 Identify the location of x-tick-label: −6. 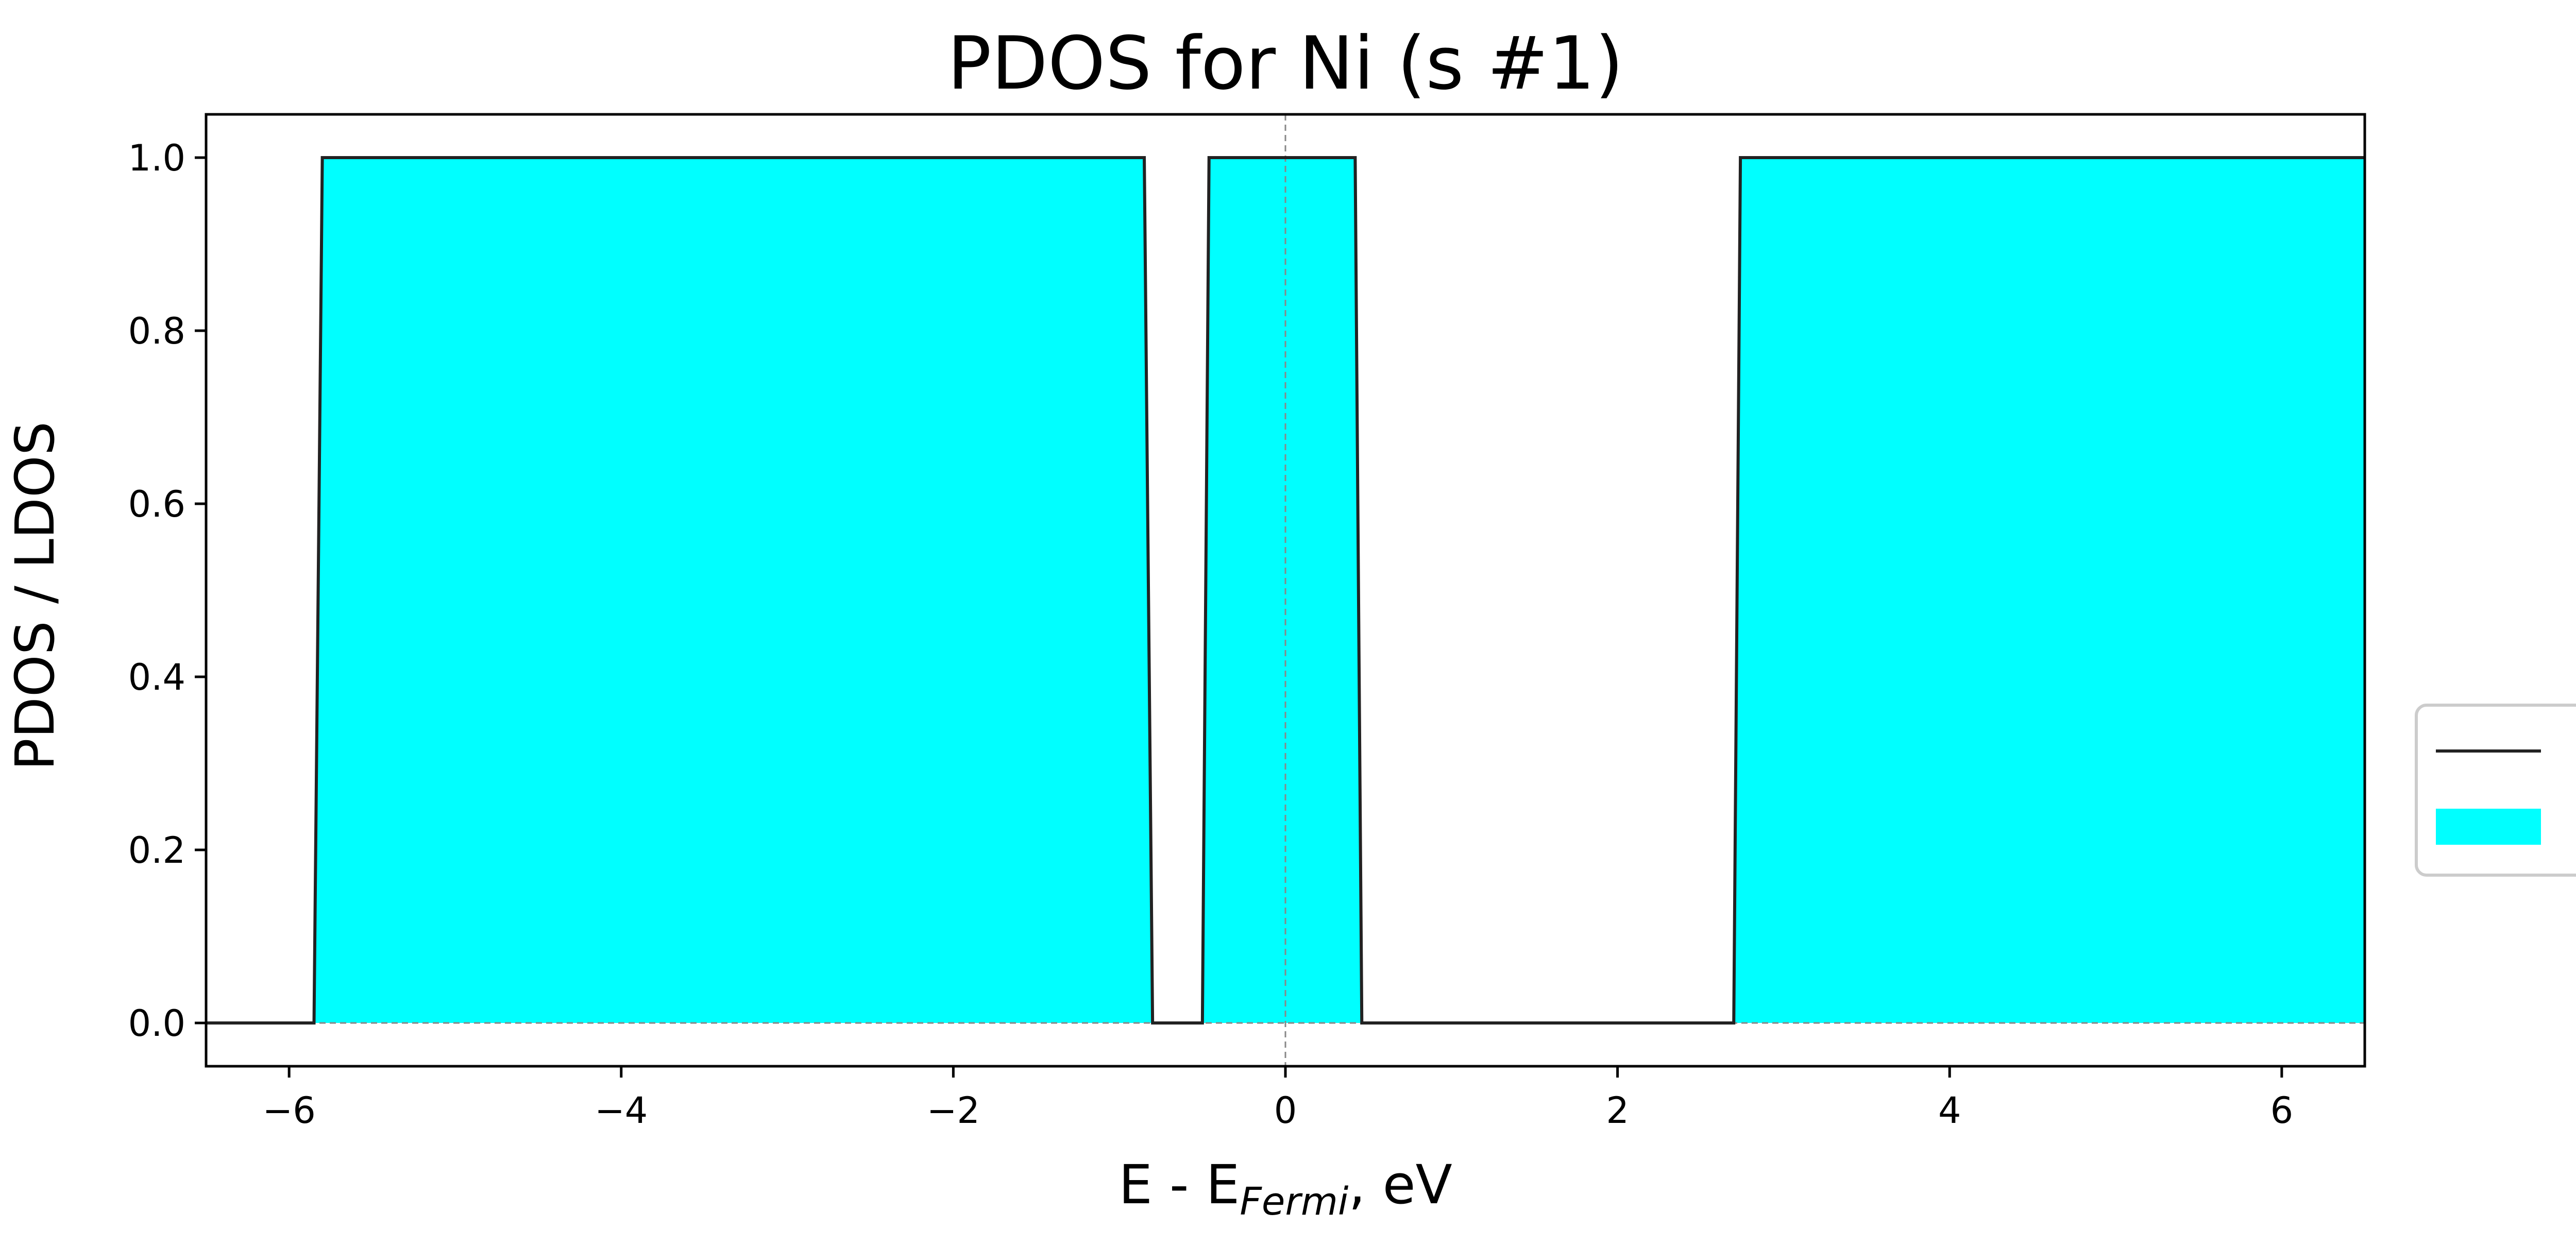
(289, 1110).